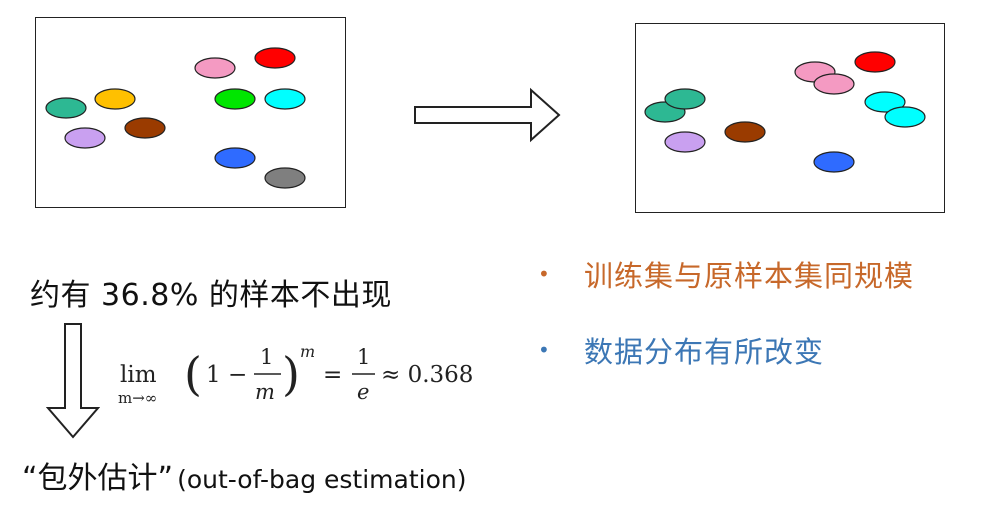 The image size is (1002, 517). I want to click on right-arrow-icon, so click(487, 115).